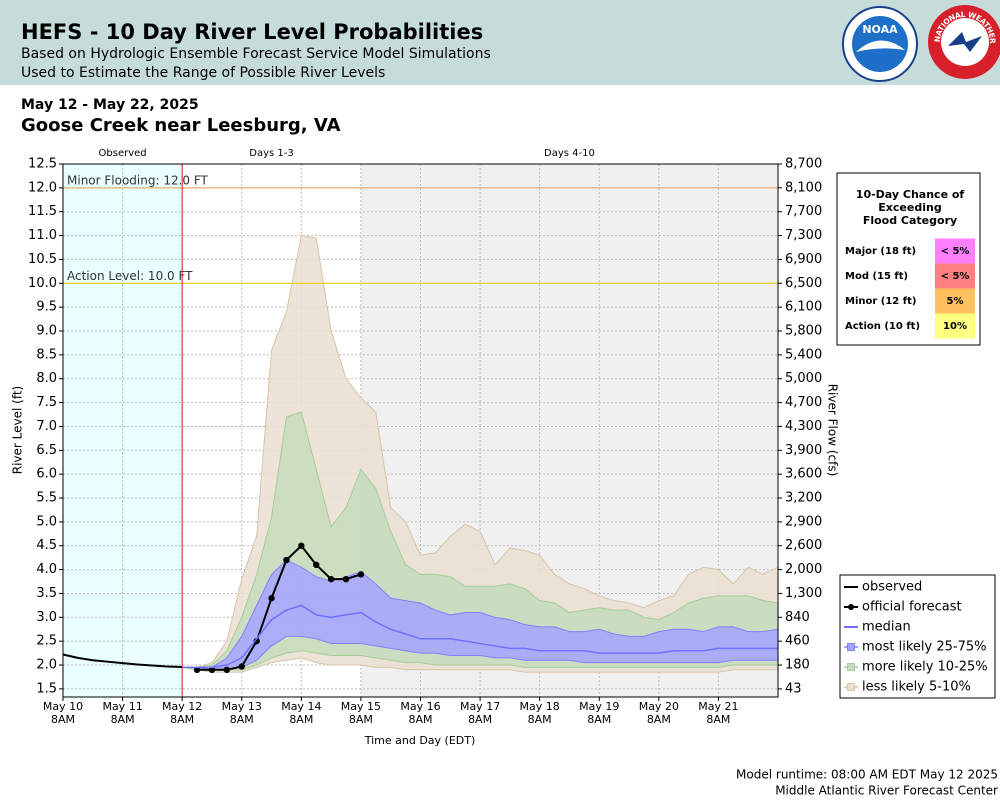 The width and height of the screenshot is (1000, 800). I want to click on x-tick-label: May 17, so click(480, 706).